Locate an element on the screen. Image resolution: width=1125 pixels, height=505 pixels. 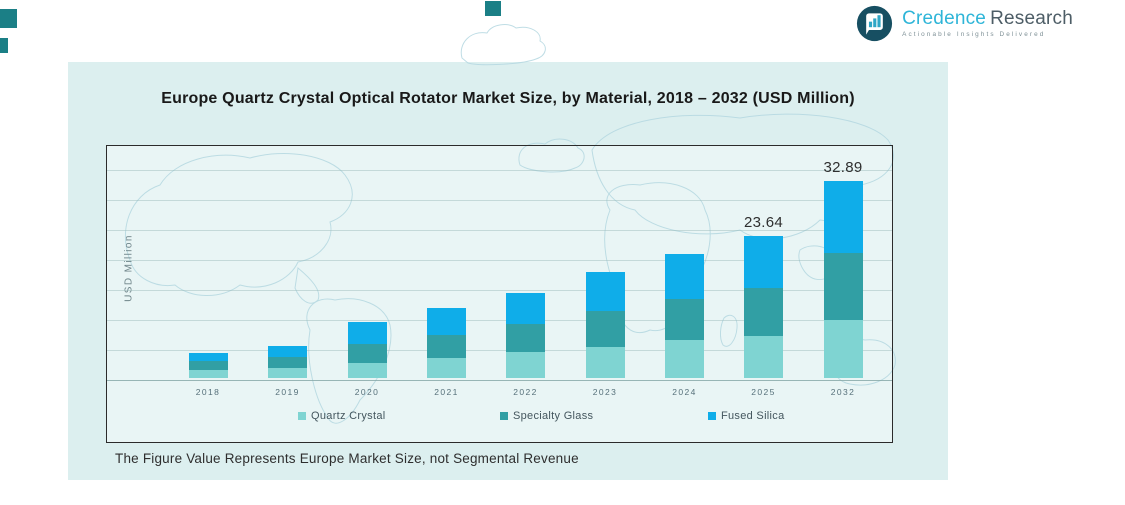
logo-bar-chart-bubble-icon is located at coordinates (875, 23).